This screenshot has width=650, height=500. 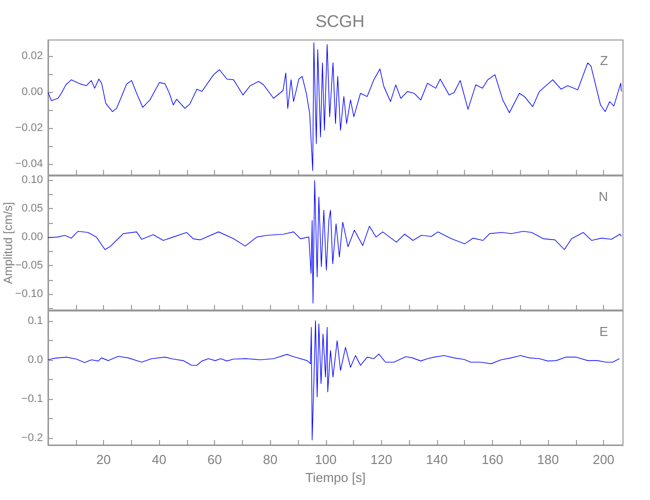 What do you see at coordinates (214, 459) in the screenshot?
I see `x-tick-label: 60` at bounding box center [214, 459].